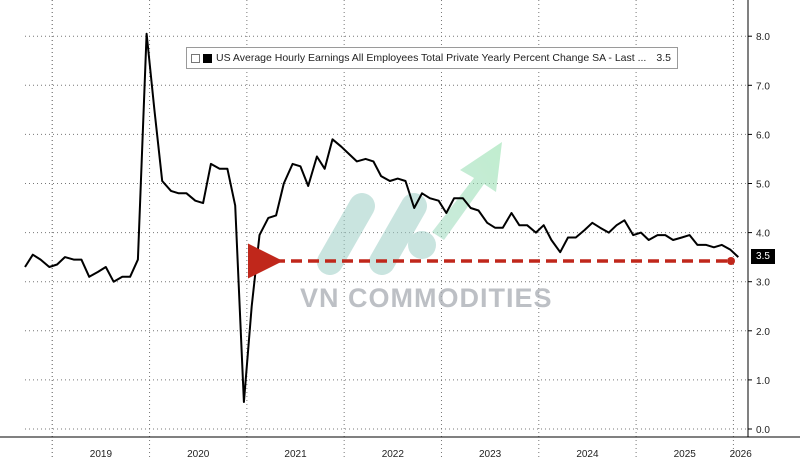  Describe the element at coordinates (393, 454) in the screenshot. I see `x-tick-label: 2022` at that location.